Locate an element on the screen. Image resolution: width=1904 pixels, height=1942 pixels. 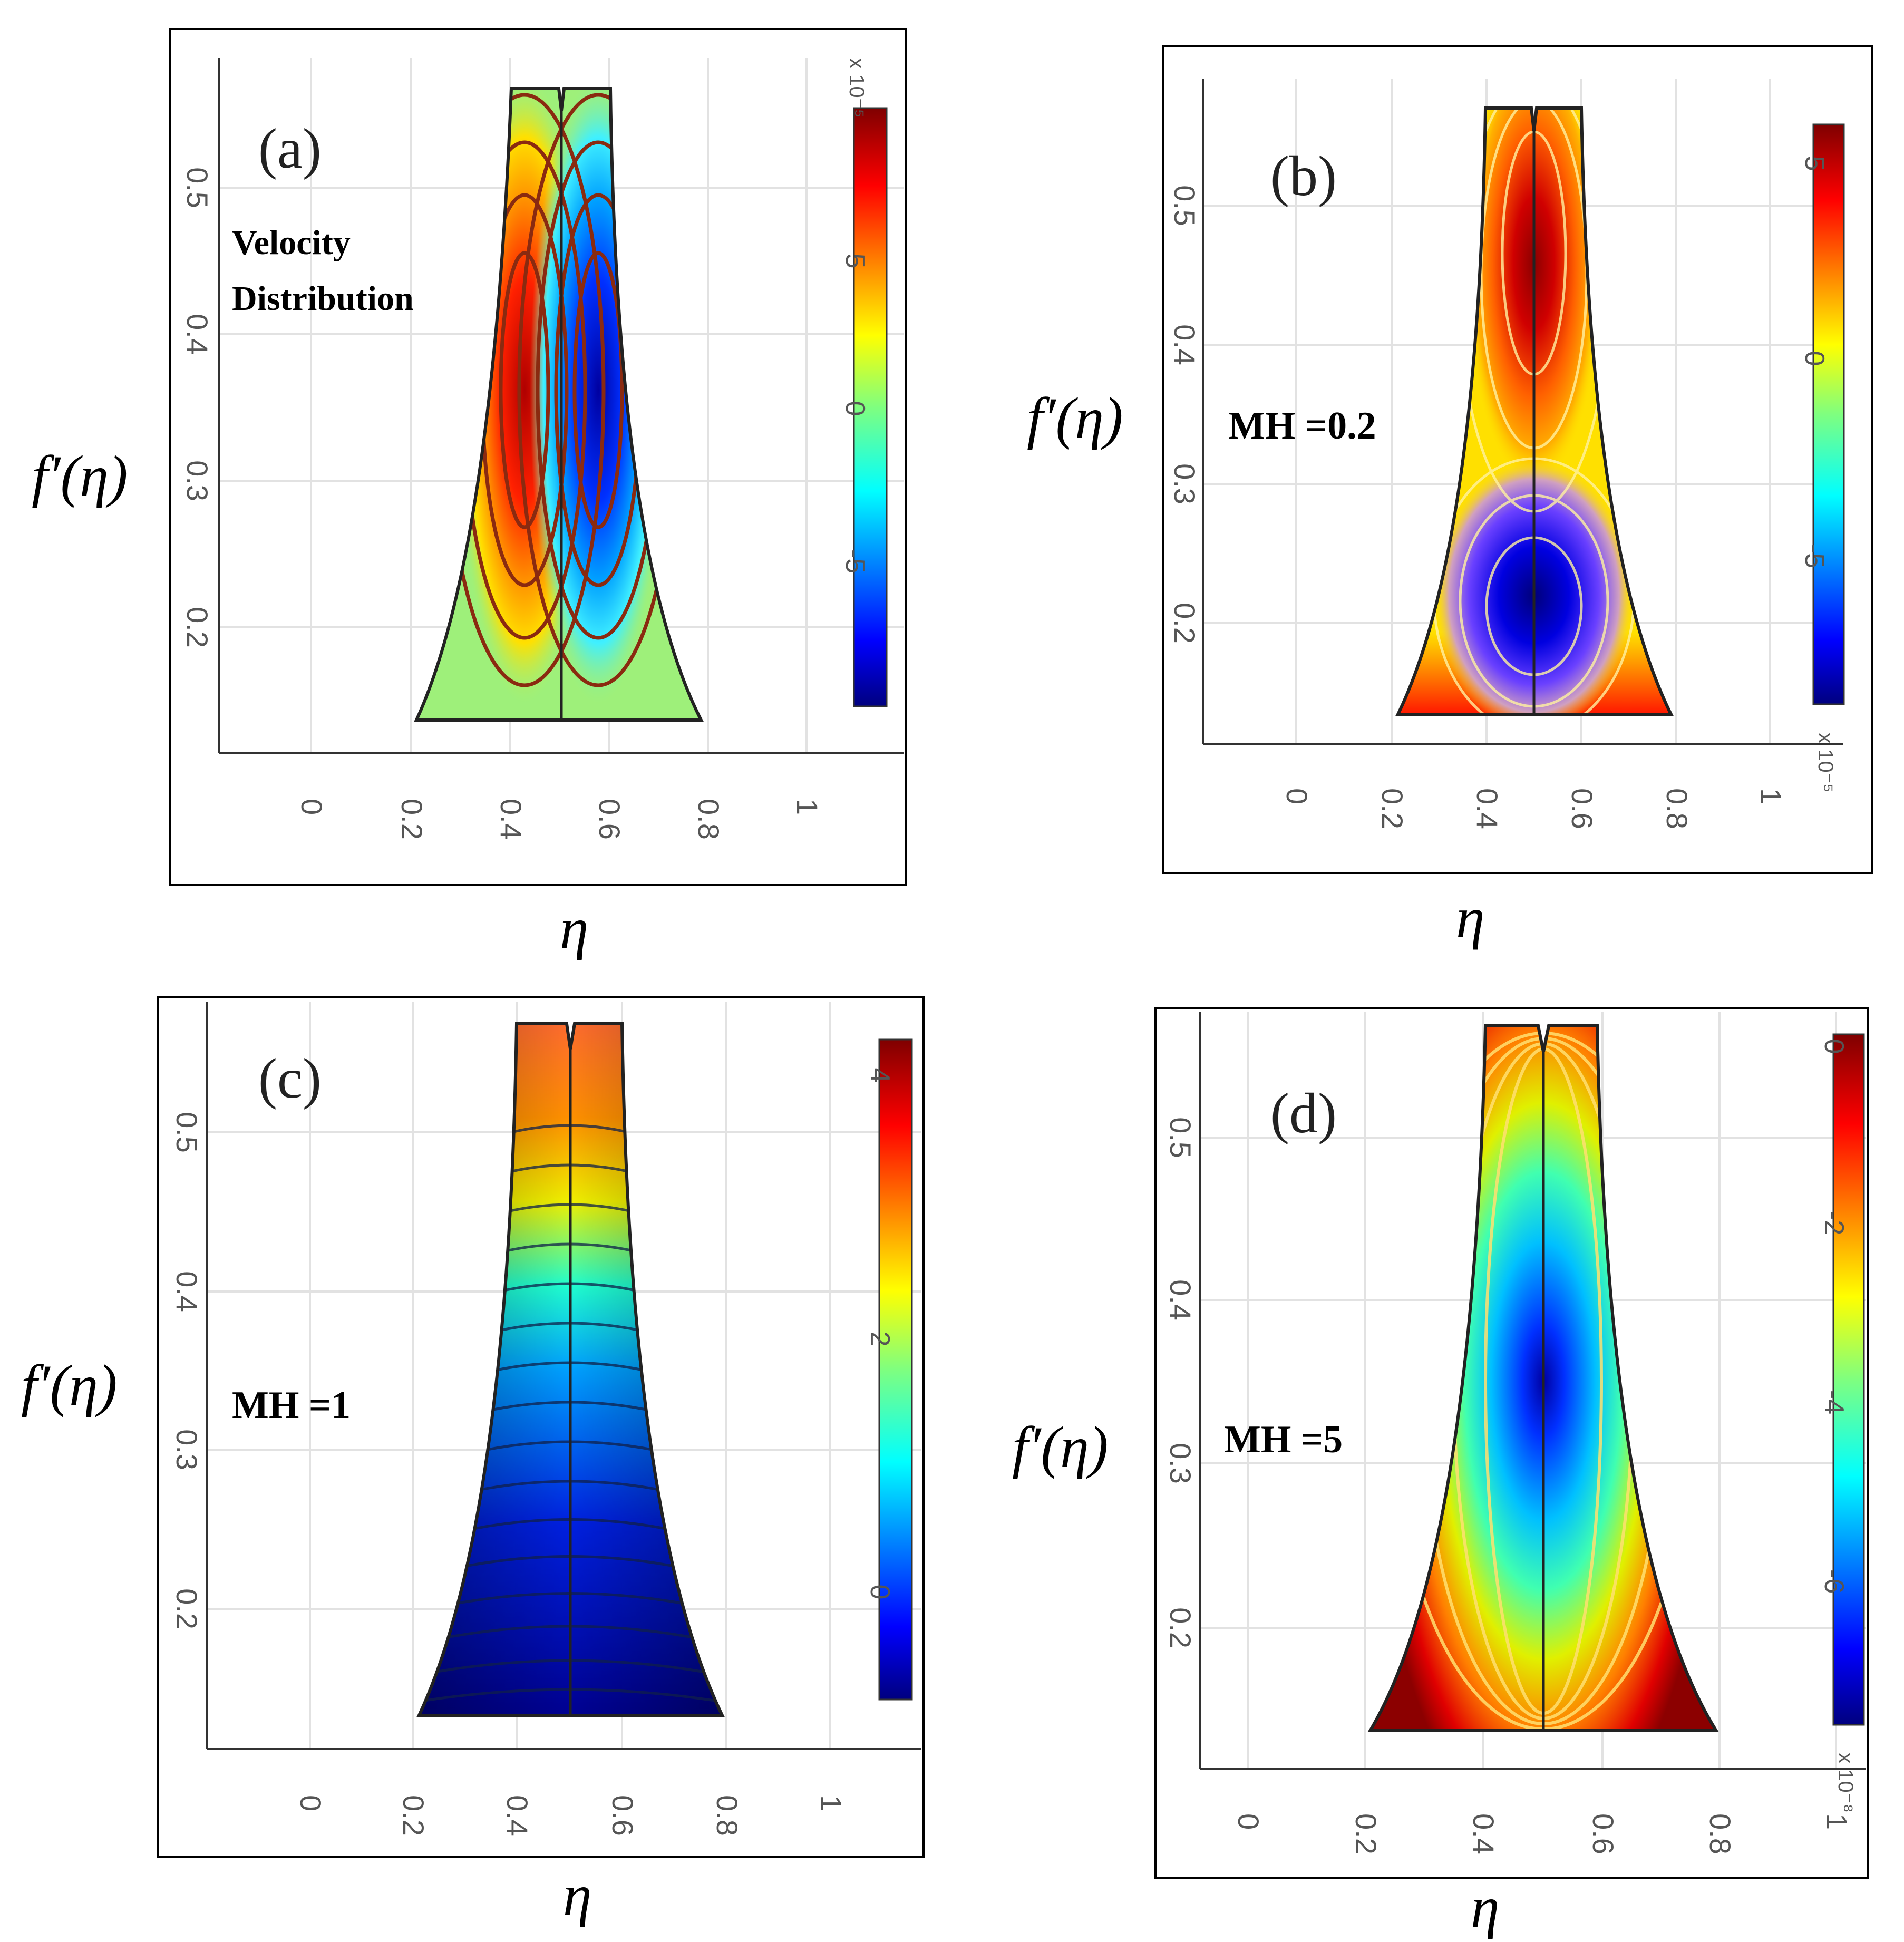
panel-annotation: Velocity is located at coordinates (292, 243).